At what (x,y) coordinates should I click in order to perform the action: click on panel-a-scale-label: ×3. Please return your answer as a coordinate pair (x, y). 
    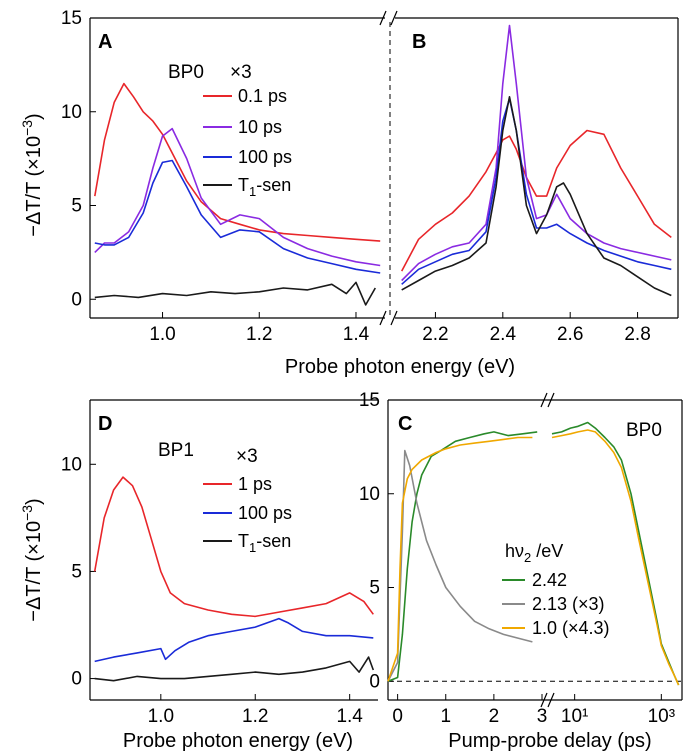
    Looking at the image, I should click on (241, 72).